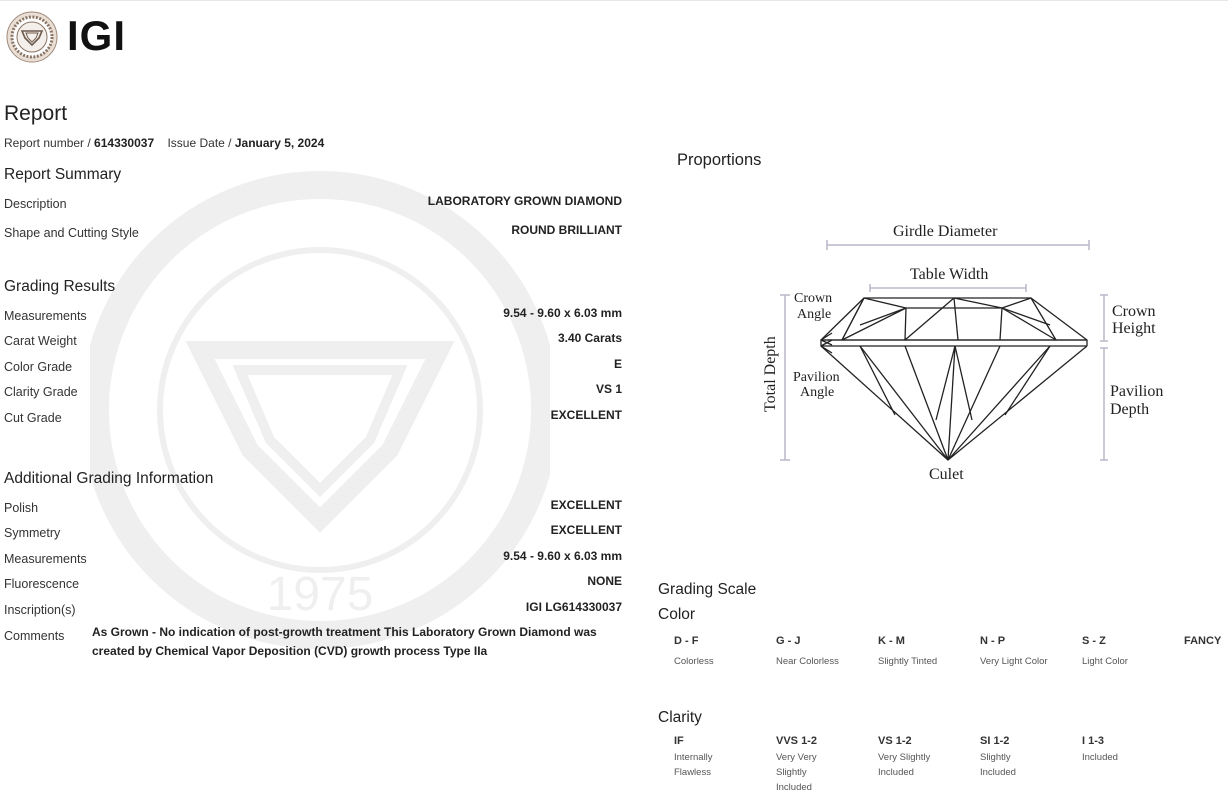 The height and width of the screenshot is (805, 1228). What do you see at coordinates (946, 474) in the screenshot?
I see `culet-label: Culet` at bounding box center [946, 474].